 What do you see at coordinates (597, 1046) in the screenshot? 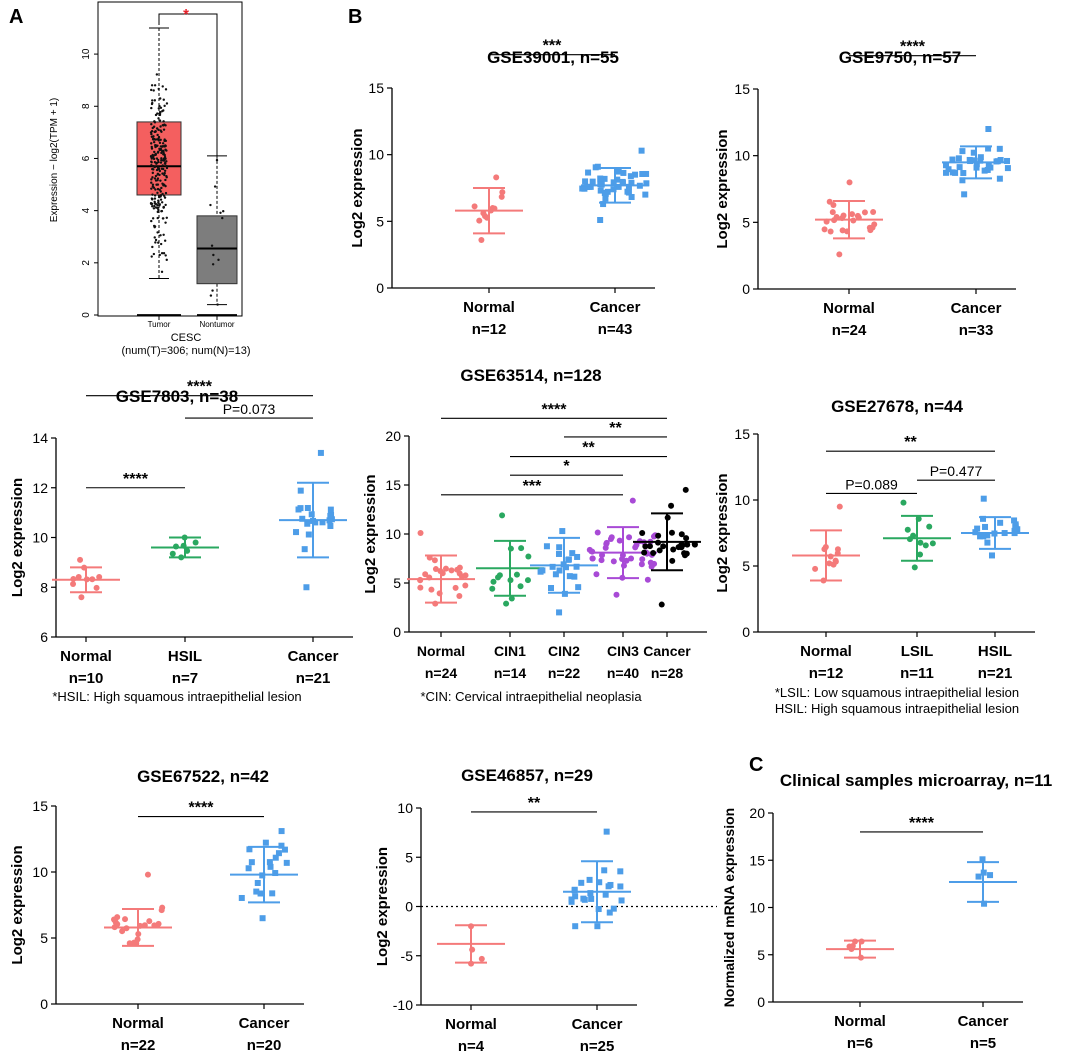
I see `group-count-label: n=25` at bounding box center [597, 1046].